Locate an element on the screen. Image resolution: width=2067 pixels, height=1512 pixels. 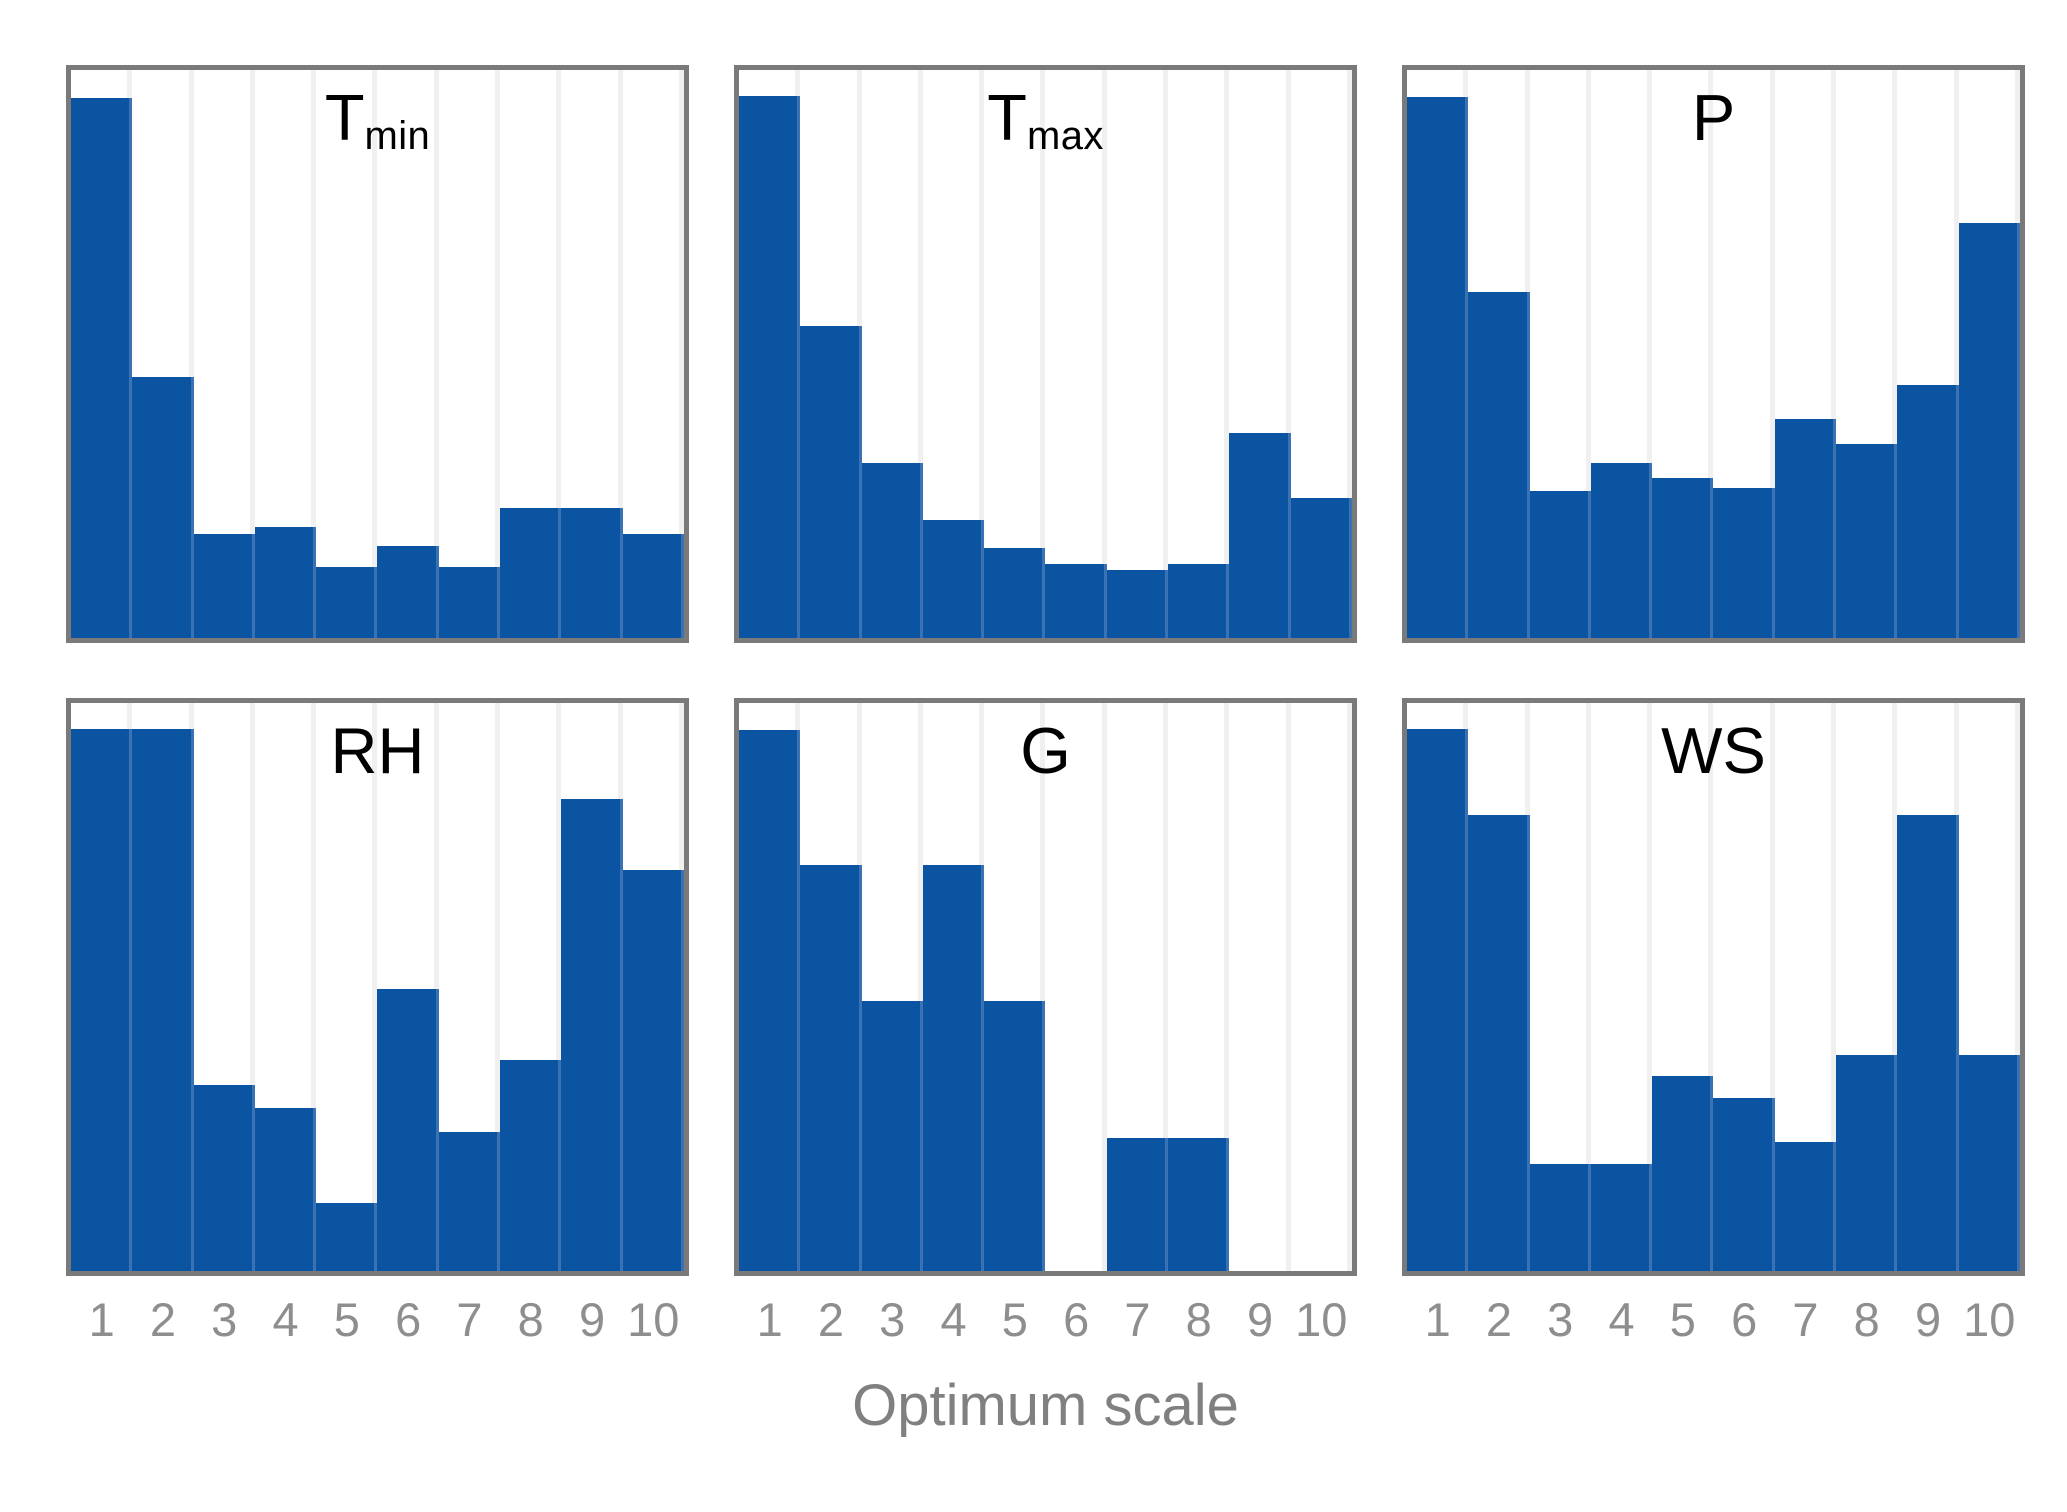
x-ticks-ws: 1 2 3 4 5 6 7 8 9 10 is located at coordinates (1713, 1319).